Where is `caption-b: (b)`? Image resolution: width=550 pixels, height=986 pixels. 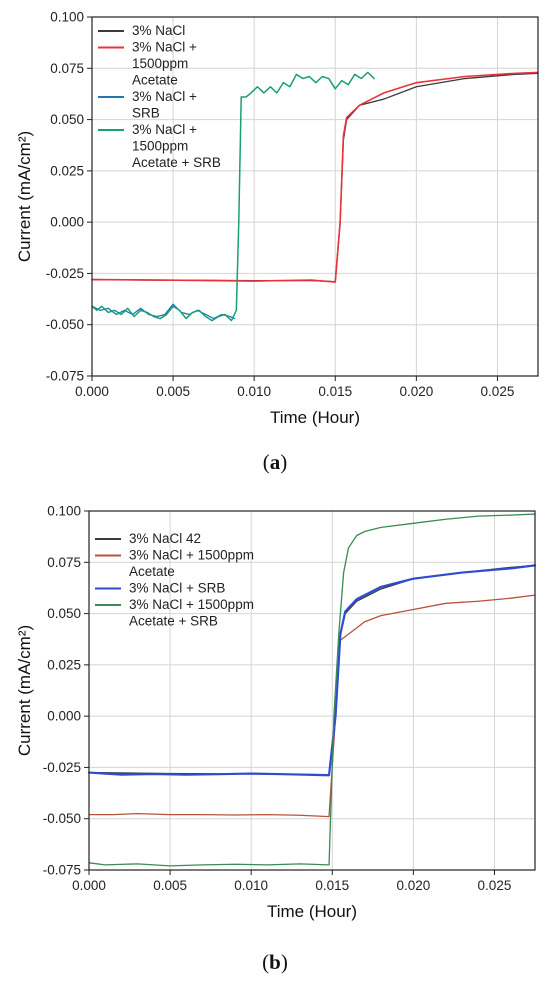
caption-b: (b) is located at coordinates (275, 962).